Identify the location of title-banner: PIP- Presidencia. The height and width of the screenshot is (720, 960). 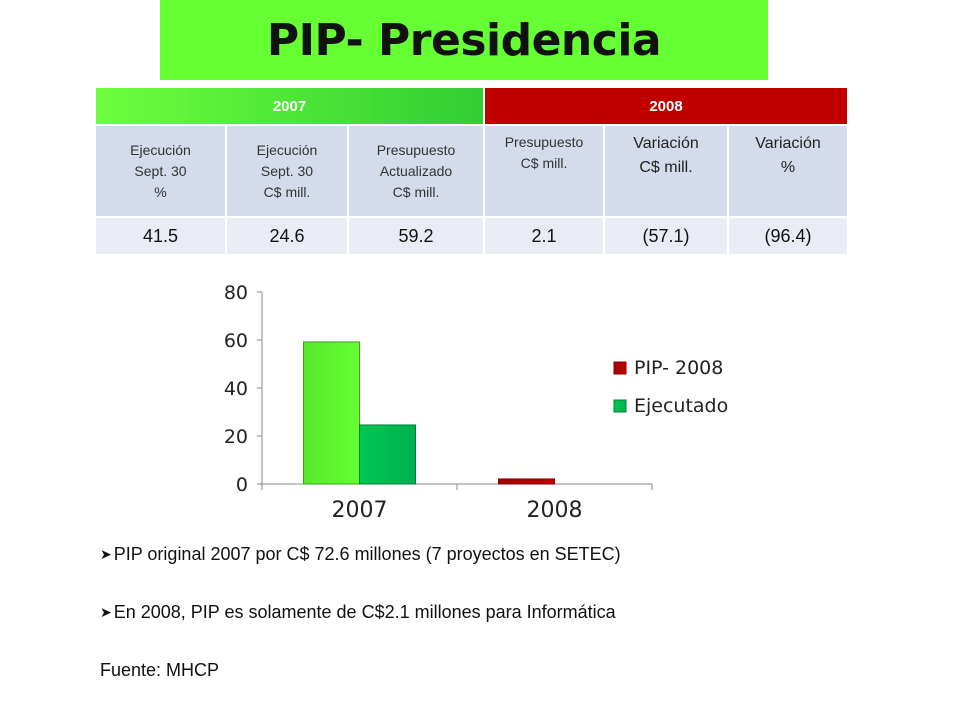
(464, 40).